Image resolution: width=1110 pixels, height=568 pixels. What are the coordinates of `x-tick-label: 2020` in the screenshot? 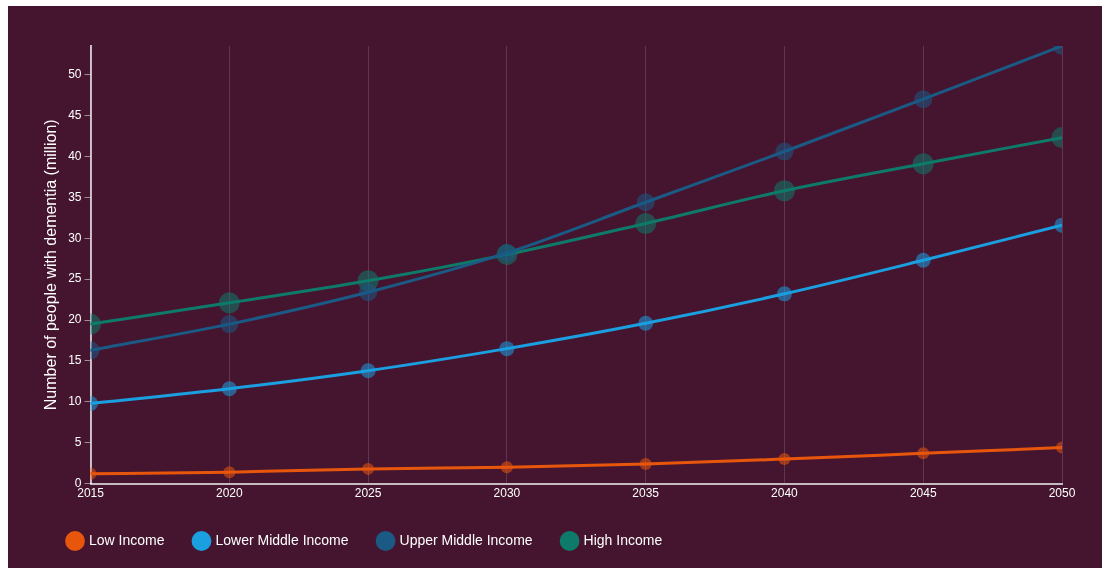 It's located at (229, 493).